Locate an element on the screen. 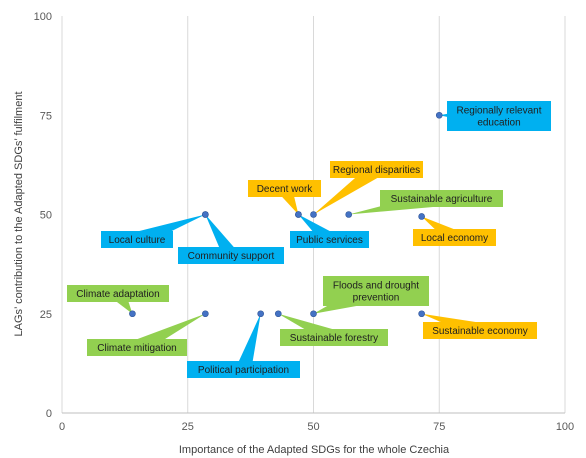 The image size is (586, 458). data-label-text: Regional disparities is located at coordinates (376, 170).